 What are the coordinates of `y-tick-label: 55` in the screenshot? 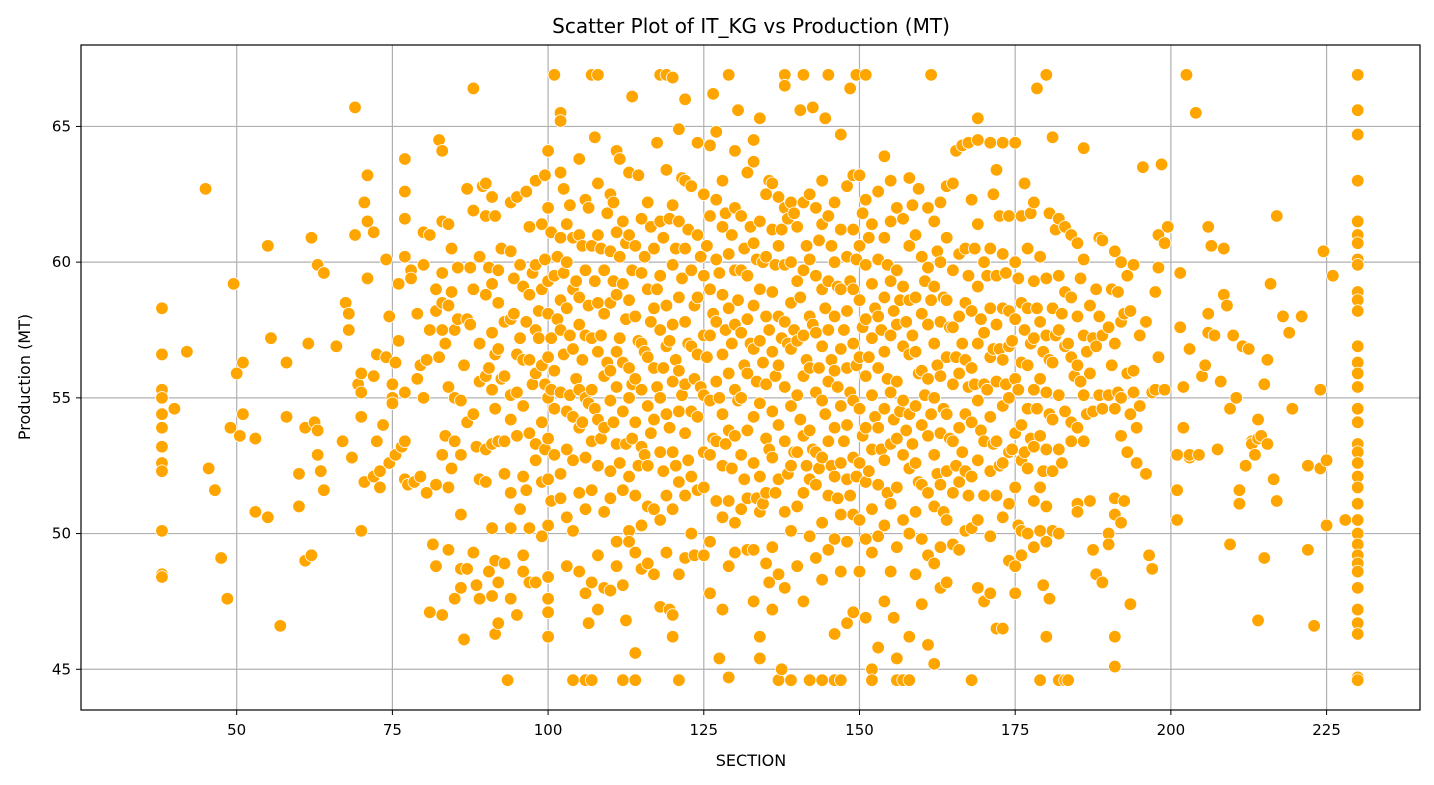 It's located at (61, 398).